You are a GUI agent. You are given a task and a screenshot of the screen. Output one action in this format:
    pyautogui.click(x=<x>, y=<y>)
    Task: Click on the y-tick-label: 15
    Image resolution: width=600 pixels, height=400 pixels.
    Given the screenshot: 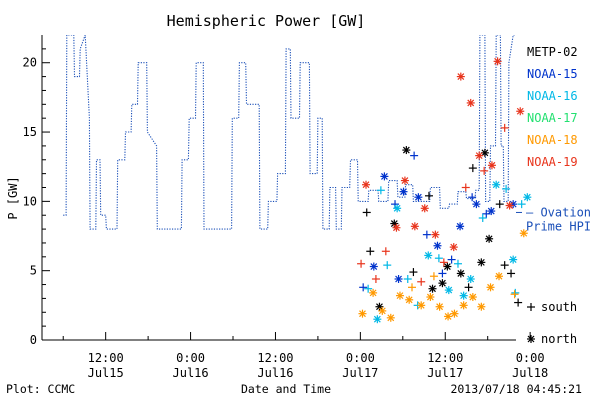 What is the action you would take?
    pyautogui.click(x=30, y=132)
    